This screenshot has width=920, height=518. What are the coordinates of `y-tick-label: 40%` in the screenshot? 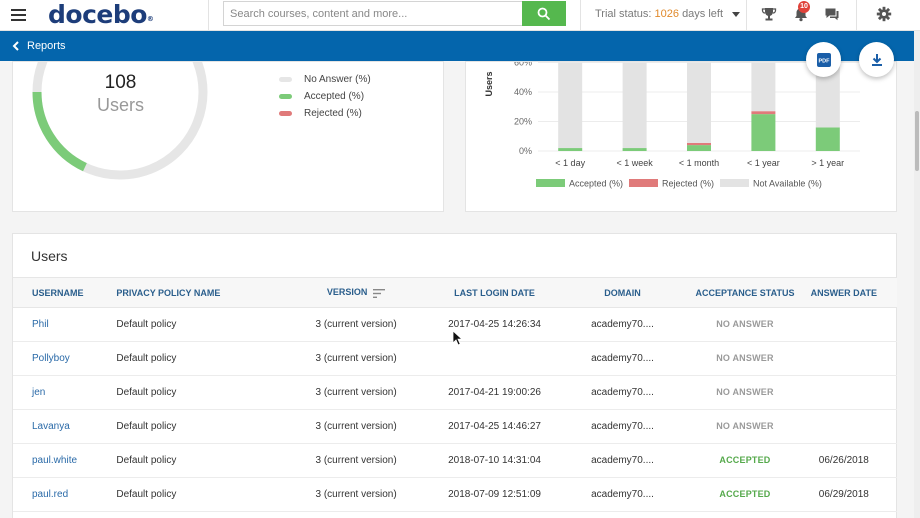 It's located at (523, 92).